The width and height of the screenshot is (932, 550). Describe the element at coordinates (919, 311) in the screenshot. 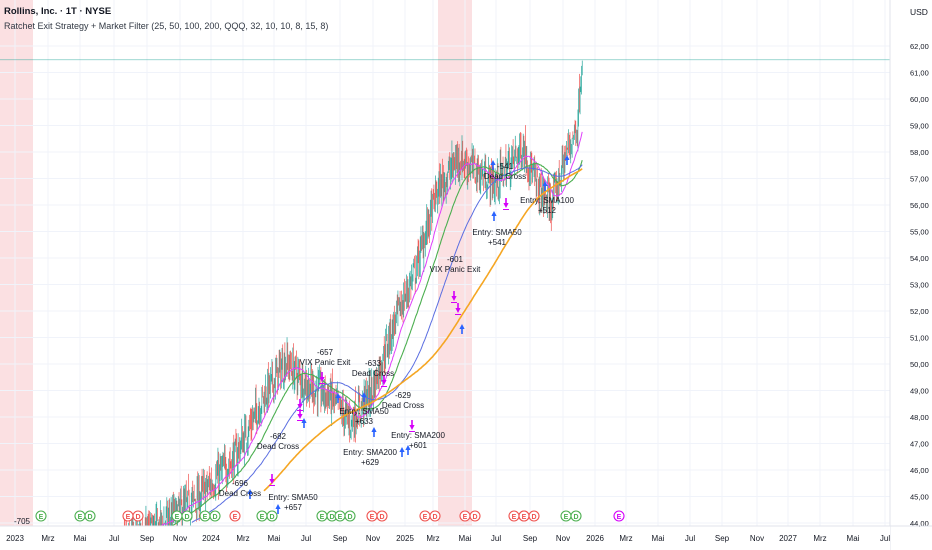

I see `price-tick: 52,00` at that location.